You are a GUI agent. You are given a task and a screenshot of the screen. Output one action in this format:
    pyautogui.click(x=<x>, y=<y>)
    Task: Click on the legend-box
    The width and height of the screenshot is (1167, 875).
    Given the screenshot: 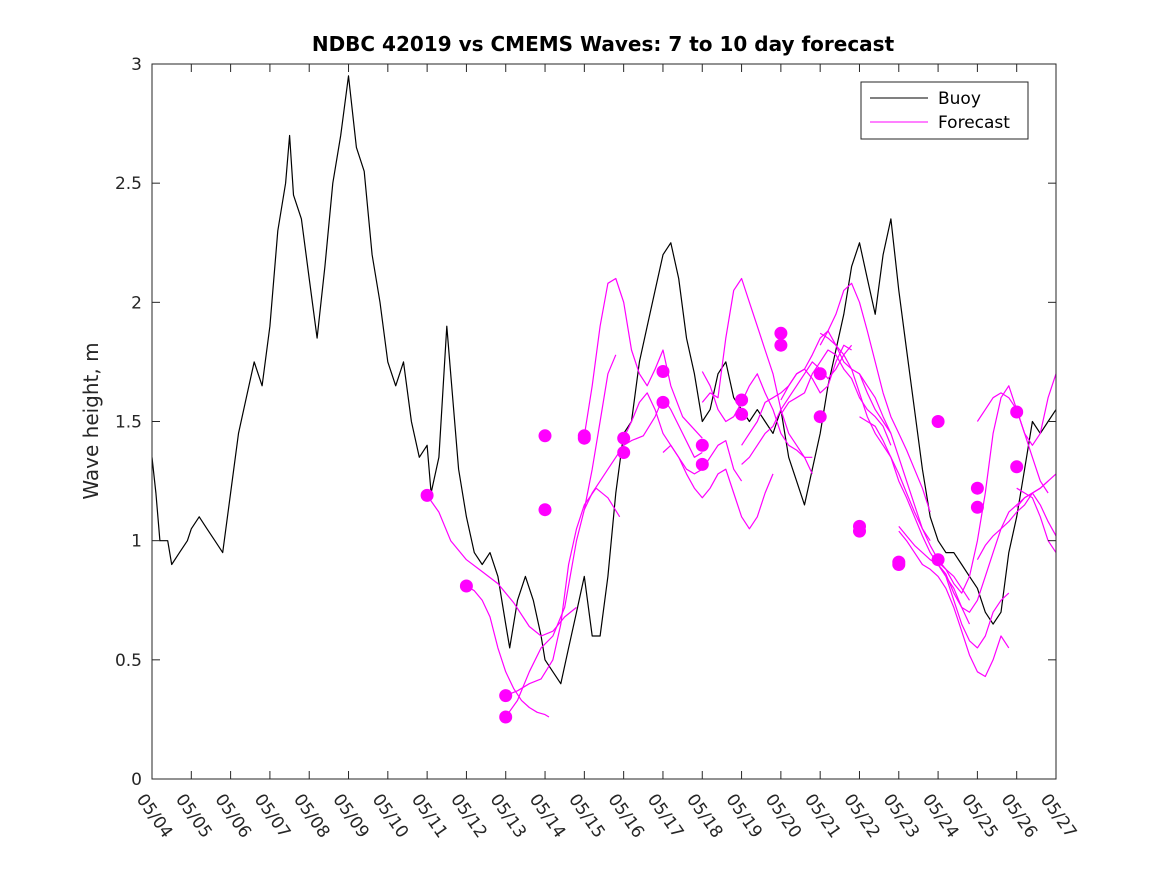 What is the action you would take?
    pyautogui.click(x=944, y=110)
    